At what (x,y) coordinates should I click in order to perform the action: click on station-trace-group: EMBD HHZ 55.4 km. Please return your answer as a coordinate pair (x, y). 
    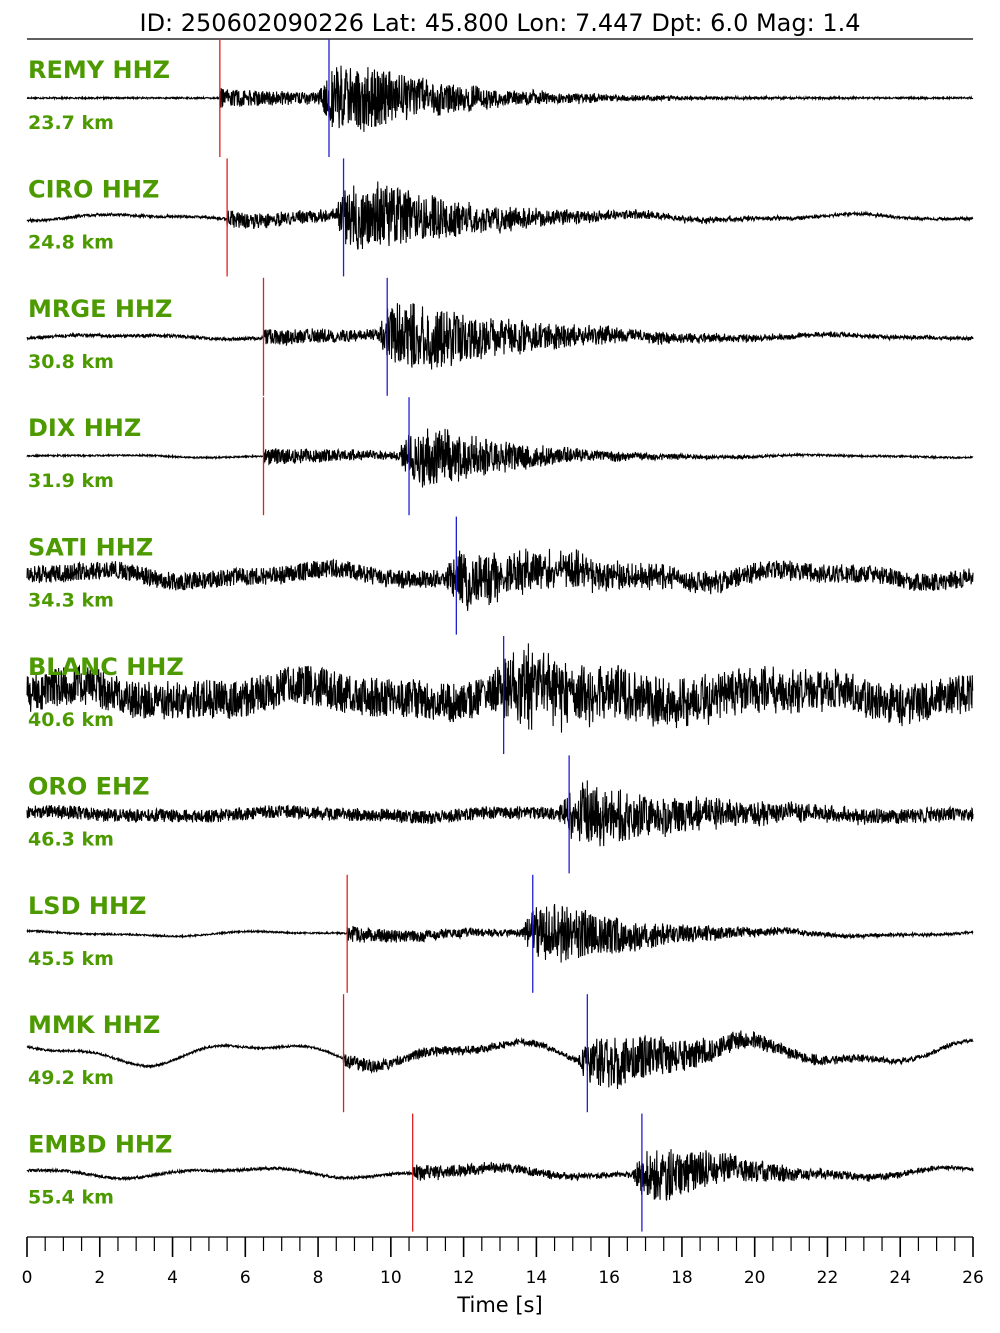
    Looking at the image, I should click on (500, 1172).